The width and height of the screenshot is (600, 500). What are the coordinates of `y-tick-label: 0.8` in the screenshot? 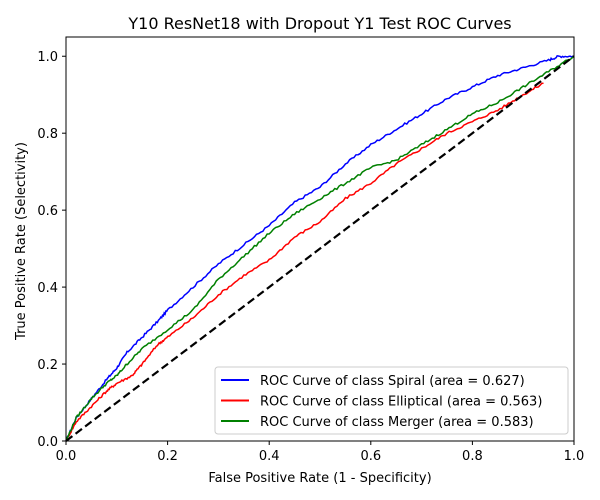 It's located at (47, 134).